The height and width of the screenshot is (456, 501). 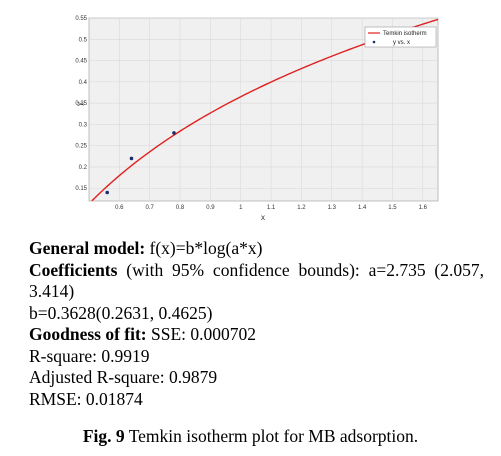 I want to click on x-tick-label: 1.2, so click(x=301, y=208).